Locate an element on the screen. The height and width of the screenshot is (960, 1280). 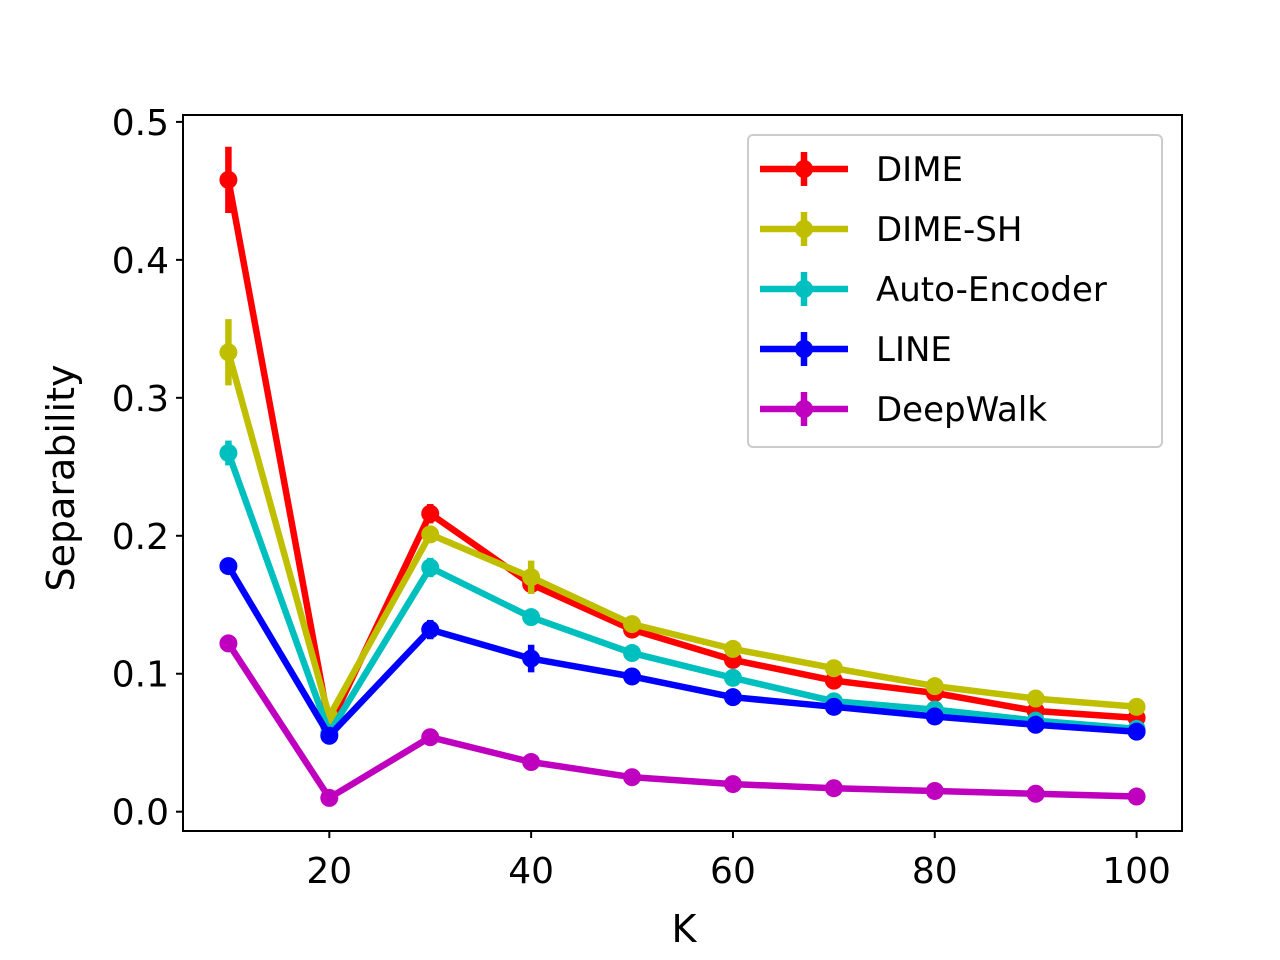
y-tick-label: 0.0 is located at coordinates (140, 813).